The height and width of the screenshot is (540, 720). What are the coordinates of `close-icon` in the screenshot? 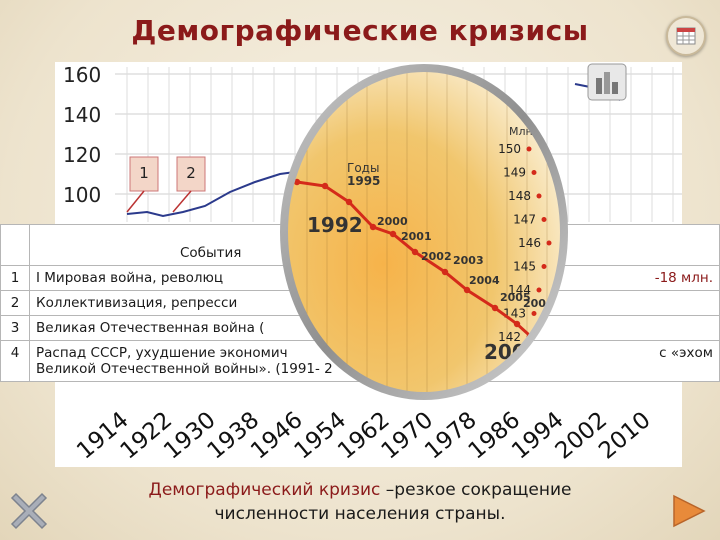 It's located at (29, 511).